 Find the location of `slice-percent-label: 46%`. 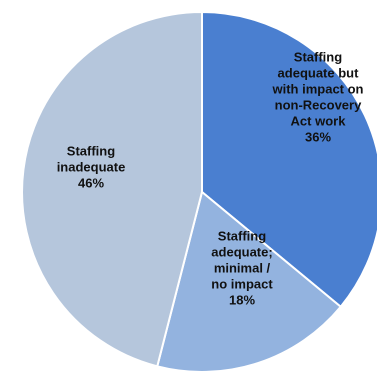

slice-percent-label: 46% is located at coordinates (91, 182).